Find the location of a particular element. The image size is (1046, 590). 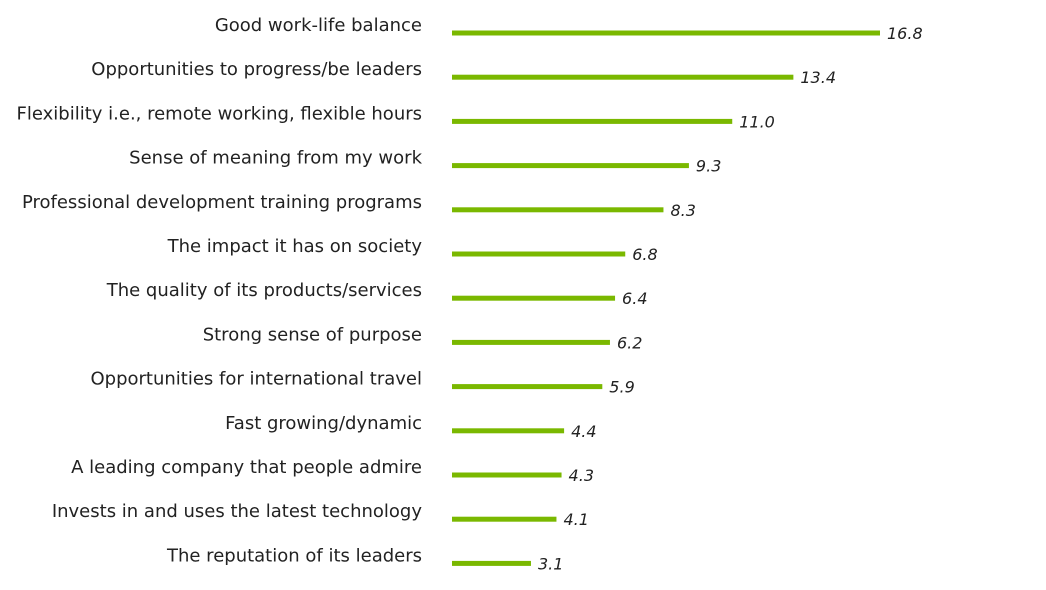

value-label: 9.3 is located at coordinates (708, 166).